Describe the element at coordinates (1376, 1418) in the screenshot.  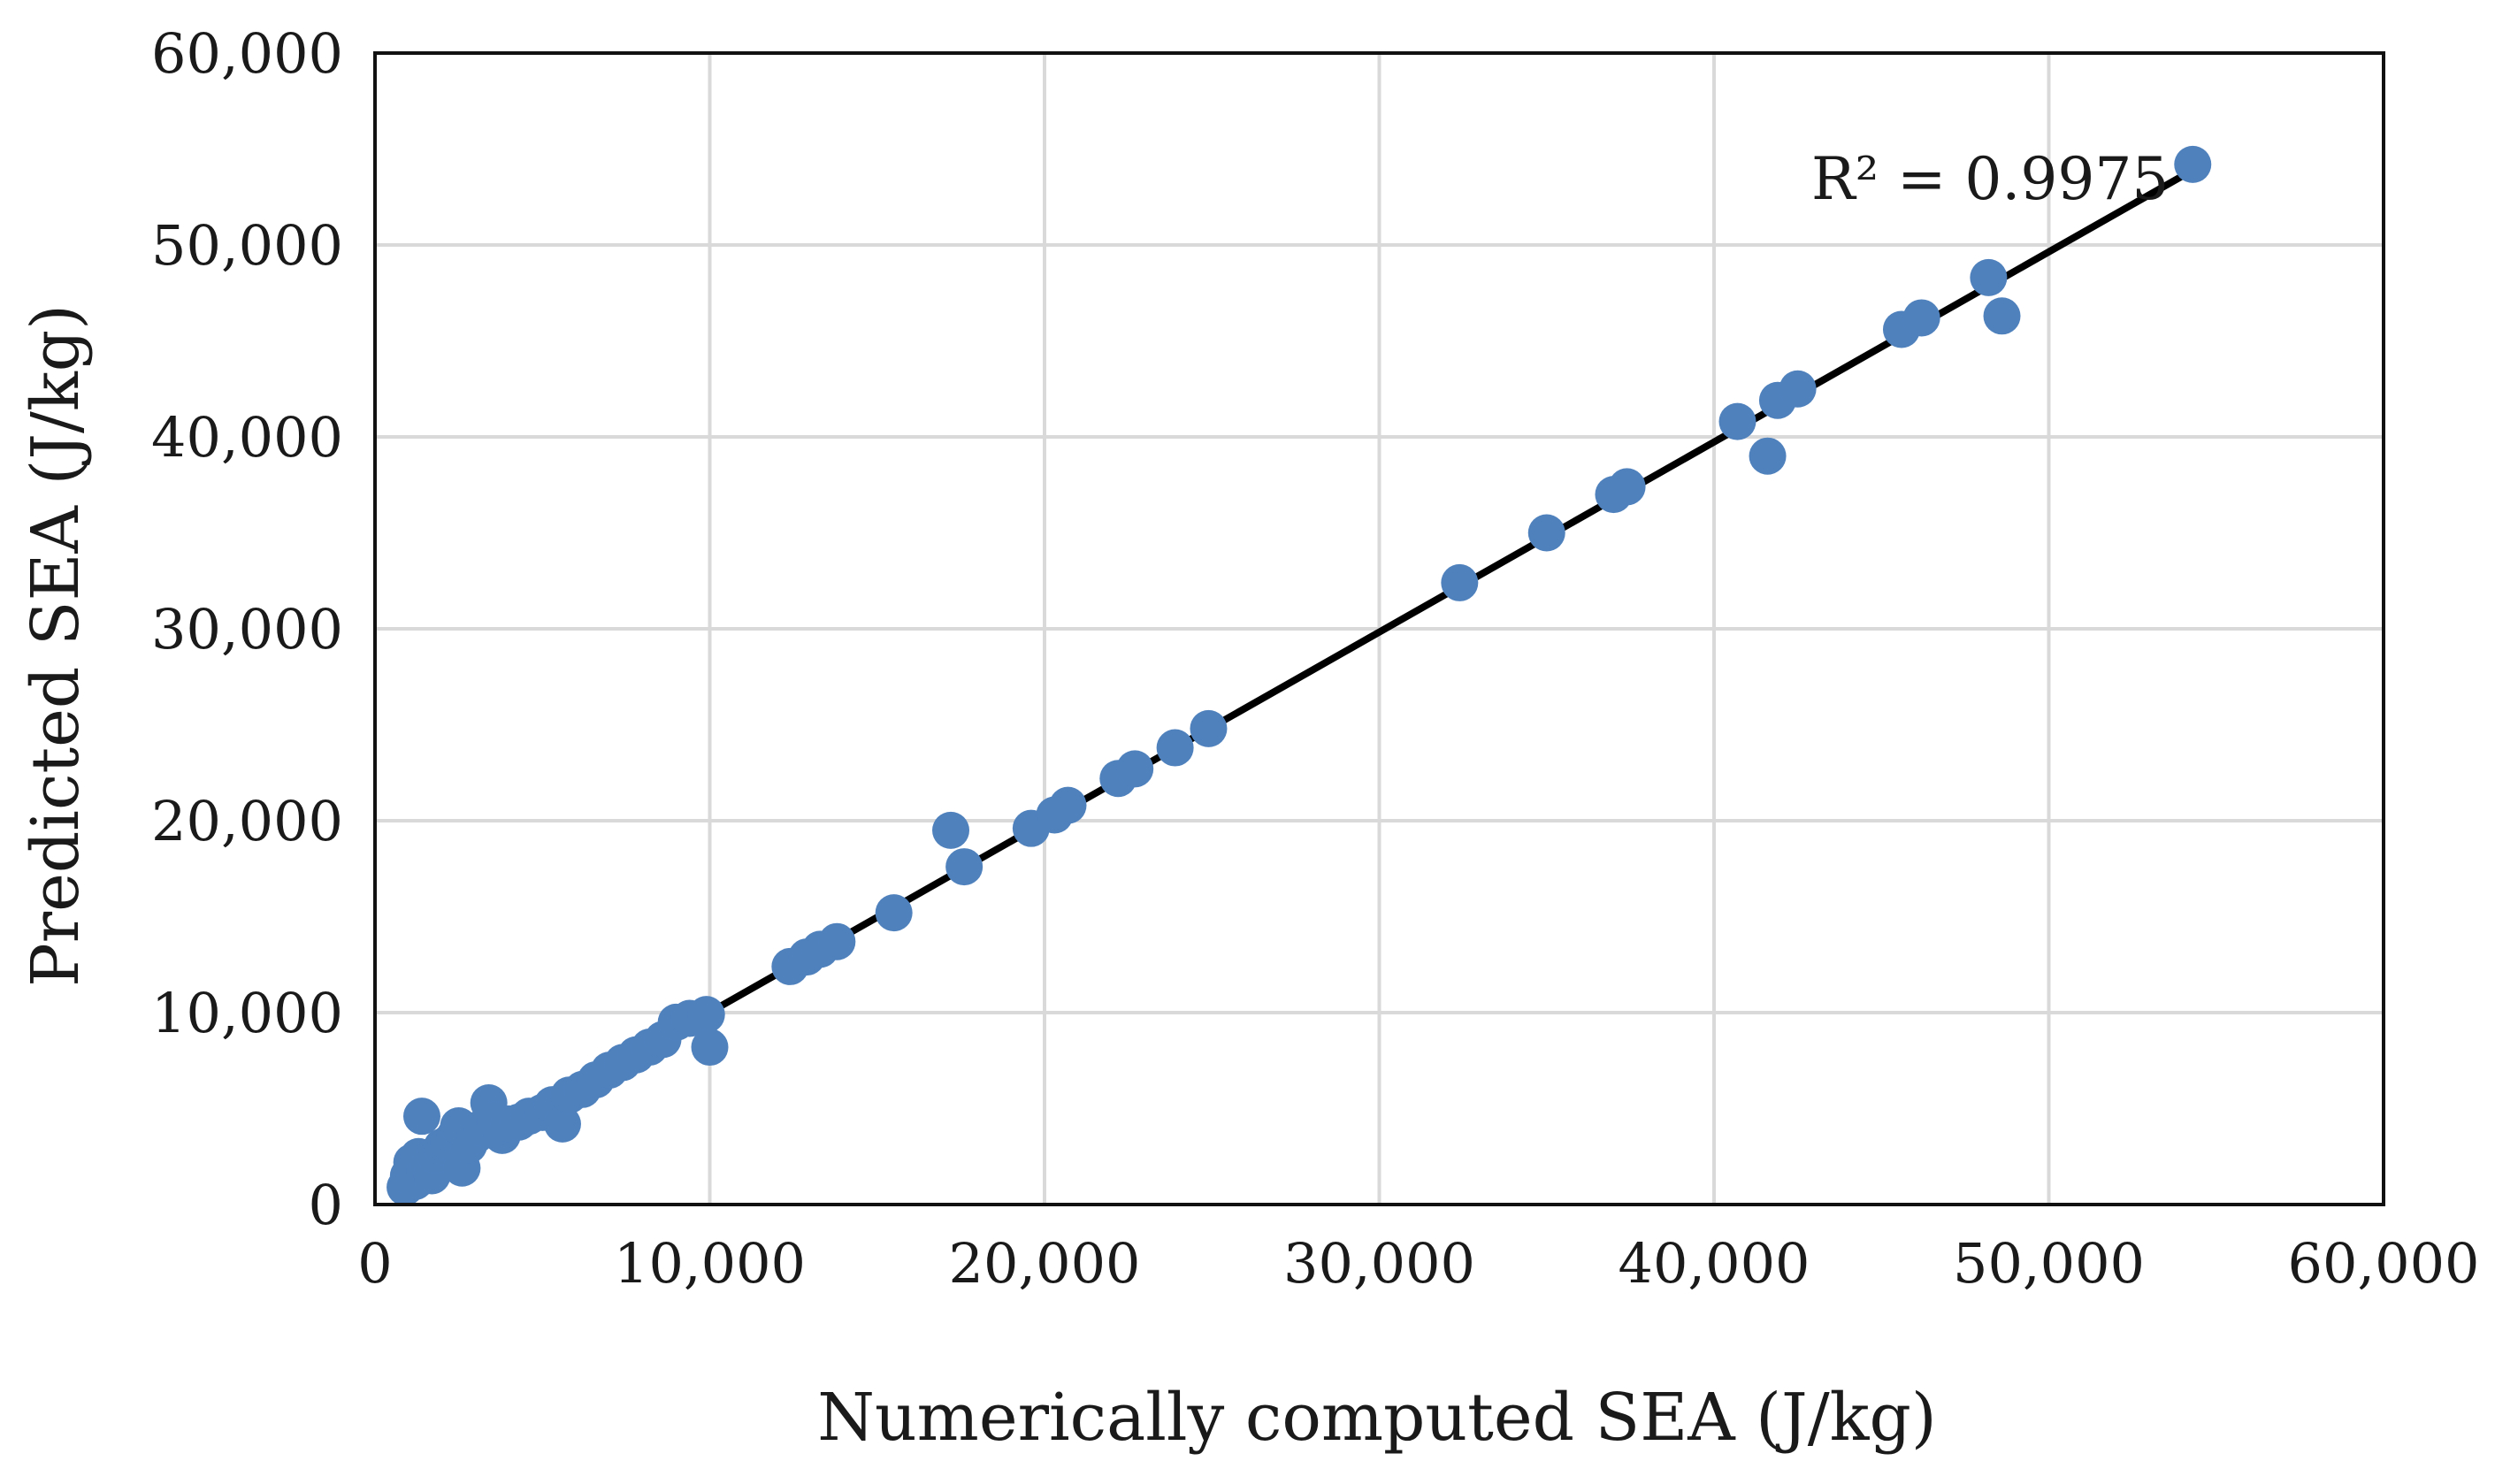
I see `x-axis-title: Numerically computed SEA (J/kg)` at that location.